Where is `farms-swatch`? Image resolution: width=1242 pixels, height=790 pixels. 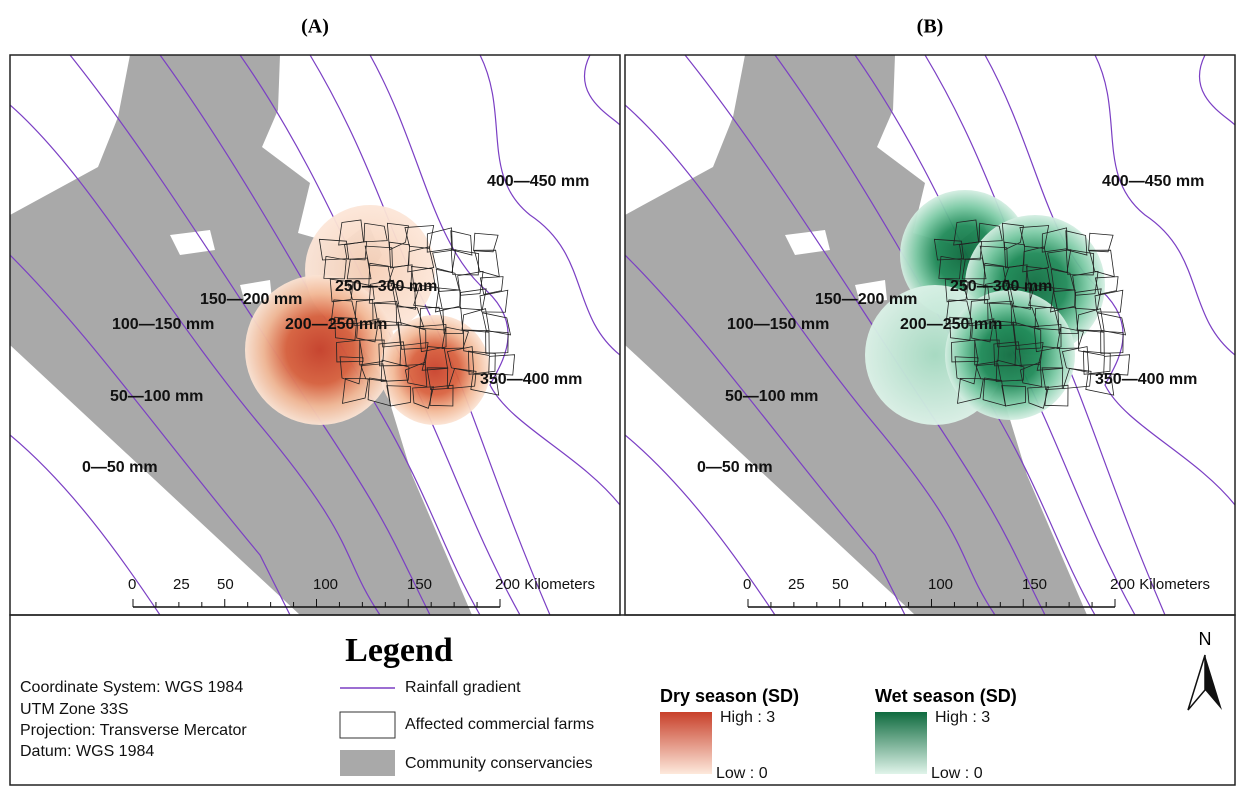
farms-swatch is located at coordinates (367, 725).